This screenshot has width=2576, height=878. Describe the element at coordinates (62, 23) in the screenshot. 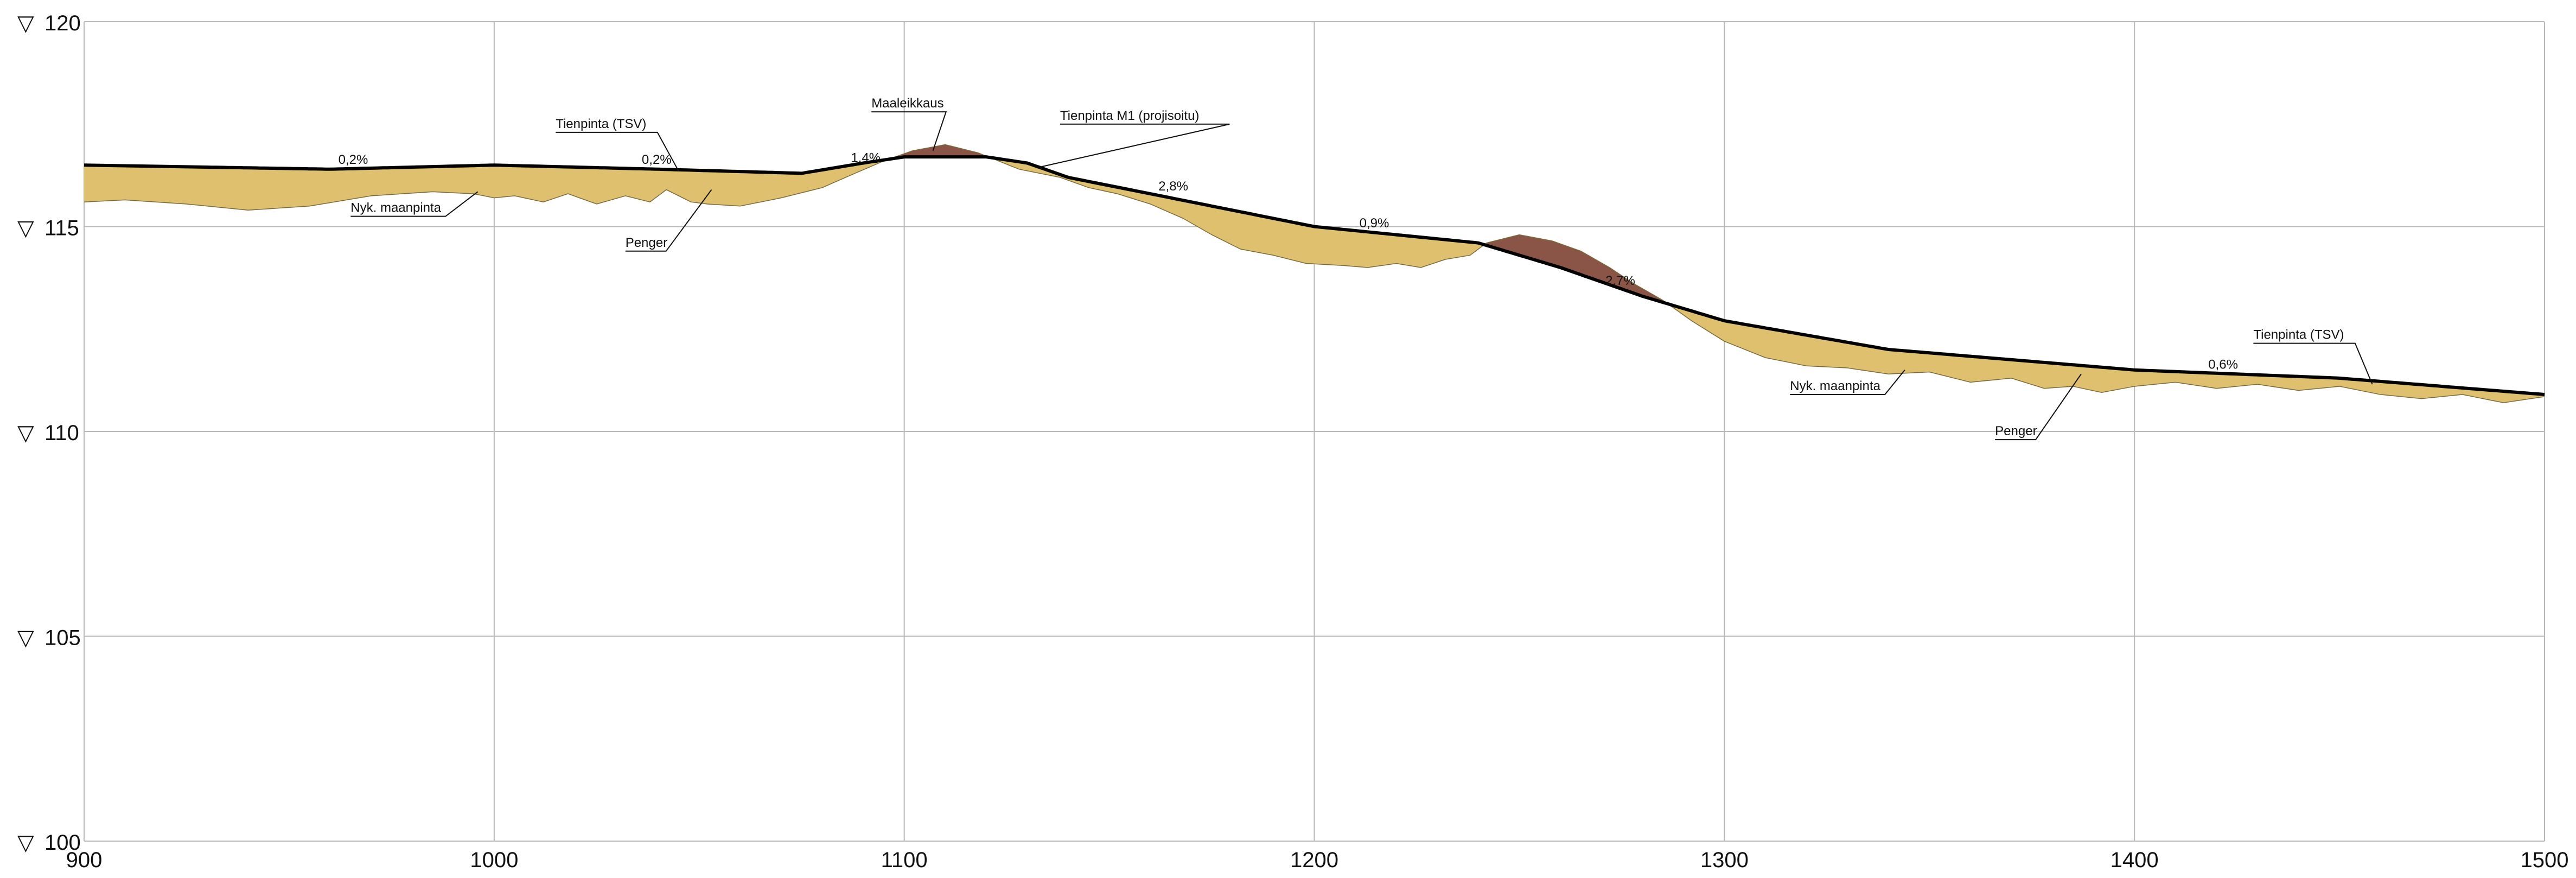

I see `y-tick-label: 120` at that location.